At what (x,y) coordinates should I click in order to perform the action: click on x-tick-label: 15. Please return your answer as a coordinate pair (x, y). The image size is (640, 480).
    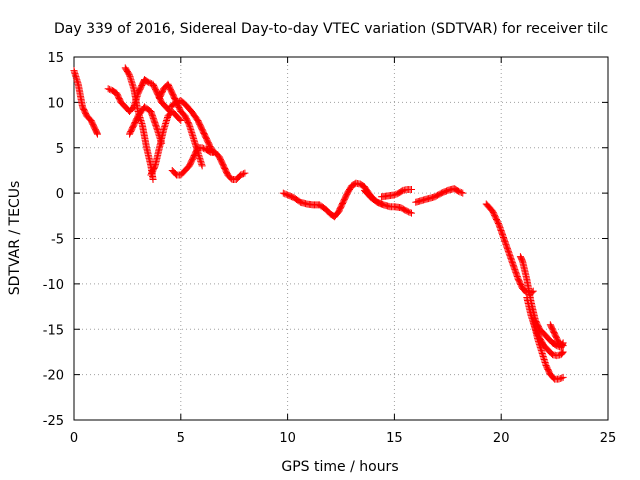
    Looking at the image, I should click on (394, 438).